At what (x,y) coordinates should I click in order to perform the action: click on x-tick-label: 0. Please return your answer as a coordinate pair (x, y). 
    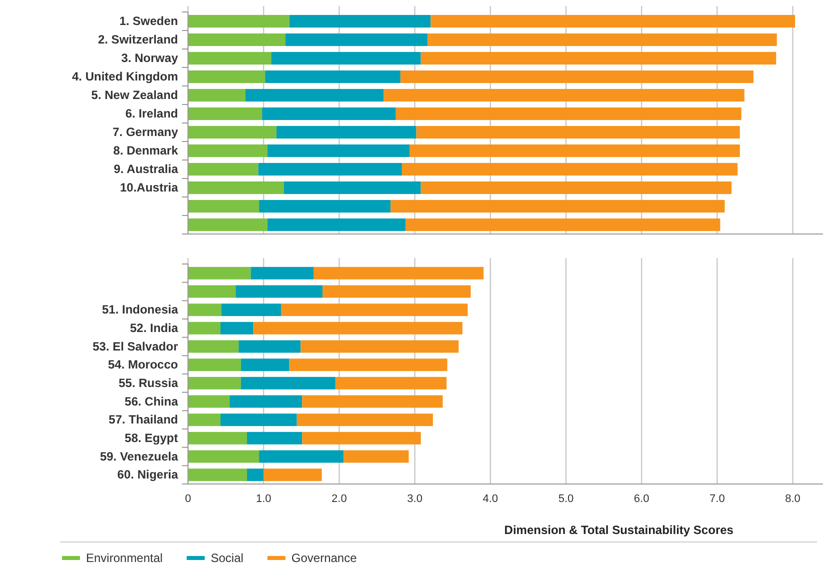
    Looking at the image, I should click on (188, 498).